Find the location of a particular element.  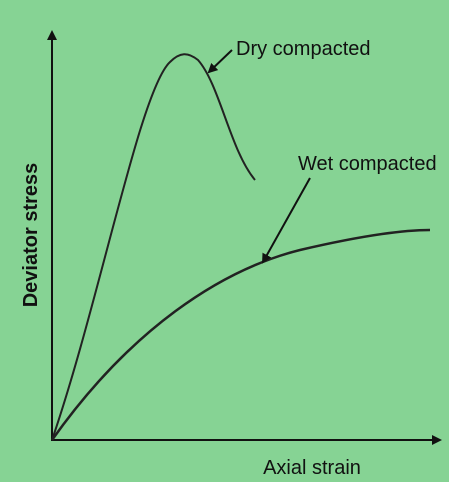

x-axis-label: Axial strain is located at coordinates (312, 468).